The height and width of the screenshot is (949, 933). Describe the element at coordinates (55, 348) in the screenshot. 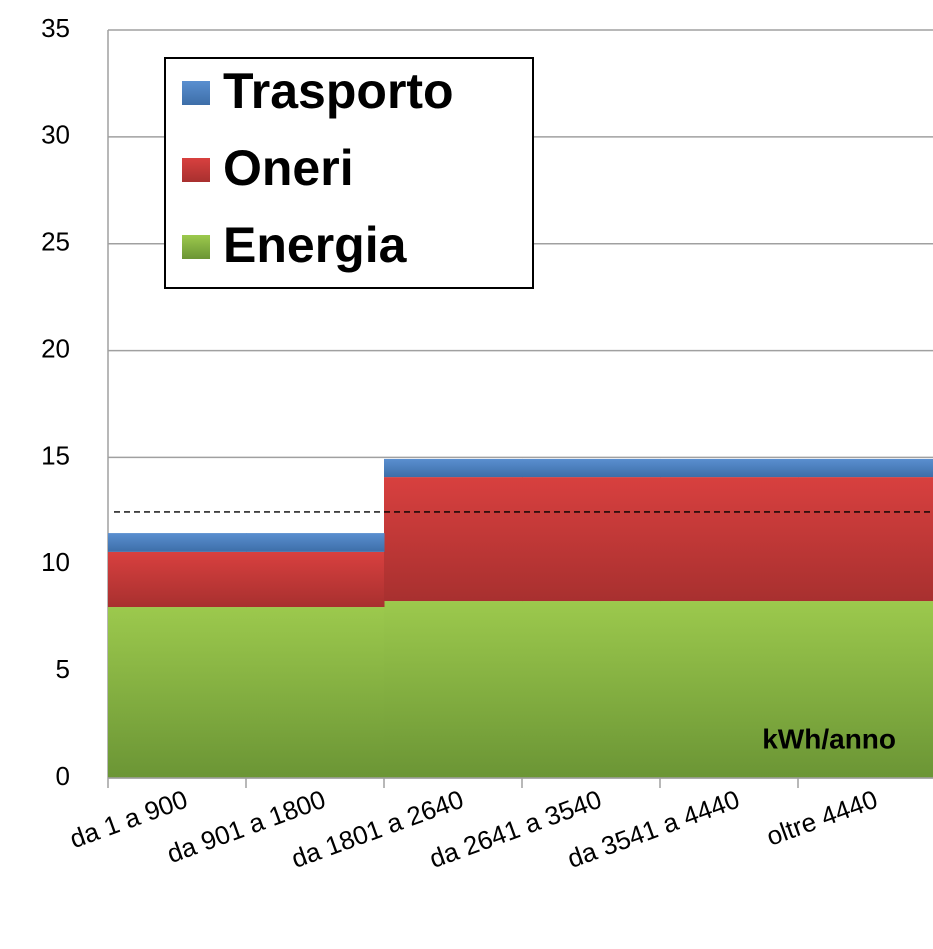

I see `y-tick-label: 20` at that location.